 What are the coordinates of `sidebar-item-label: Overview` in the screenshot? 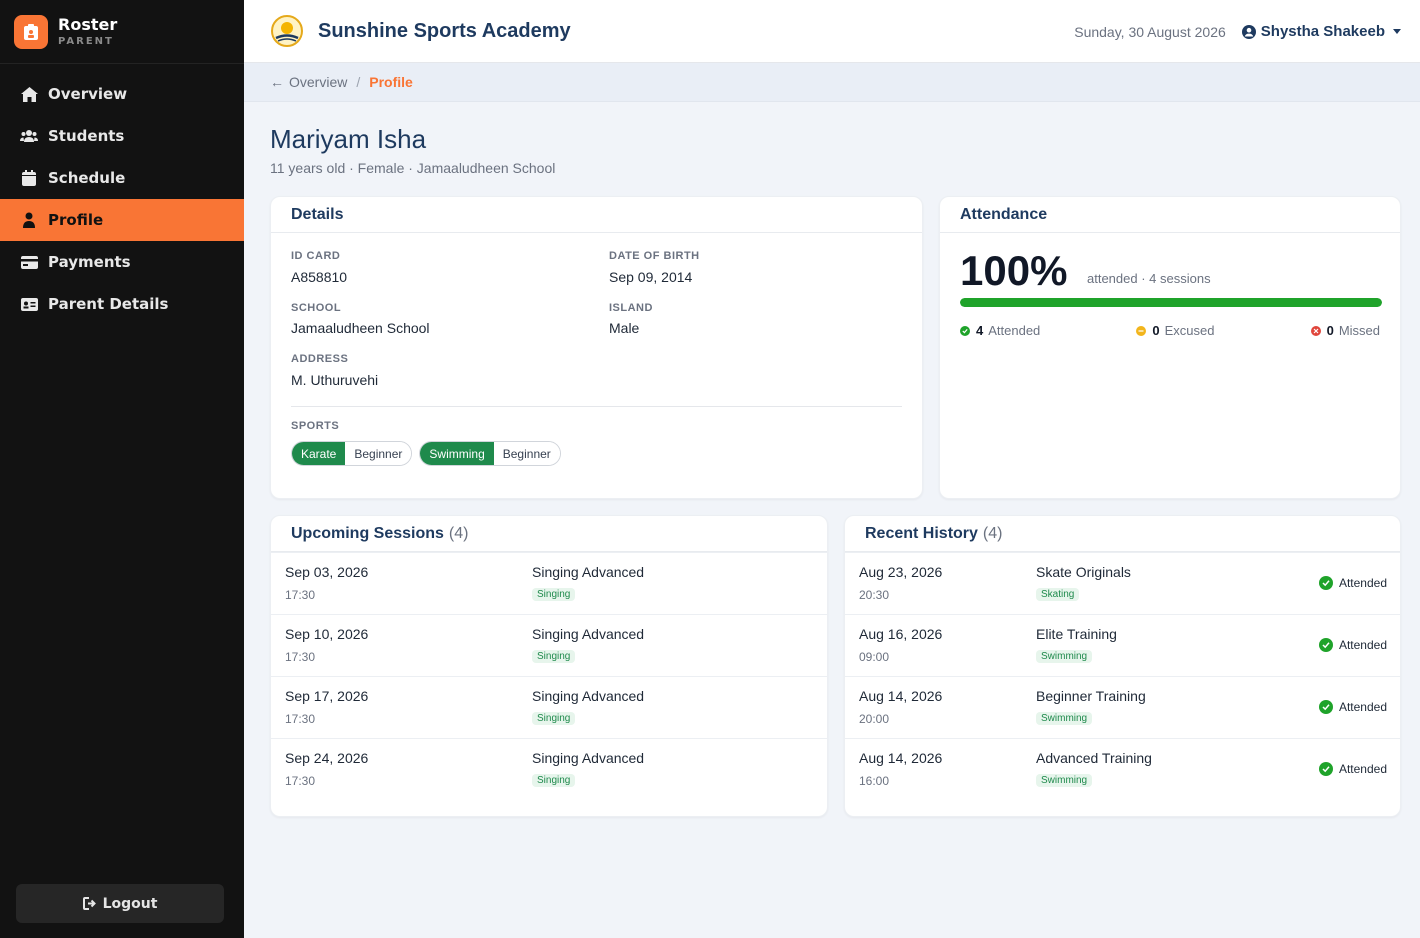 It's located at (88, 94).